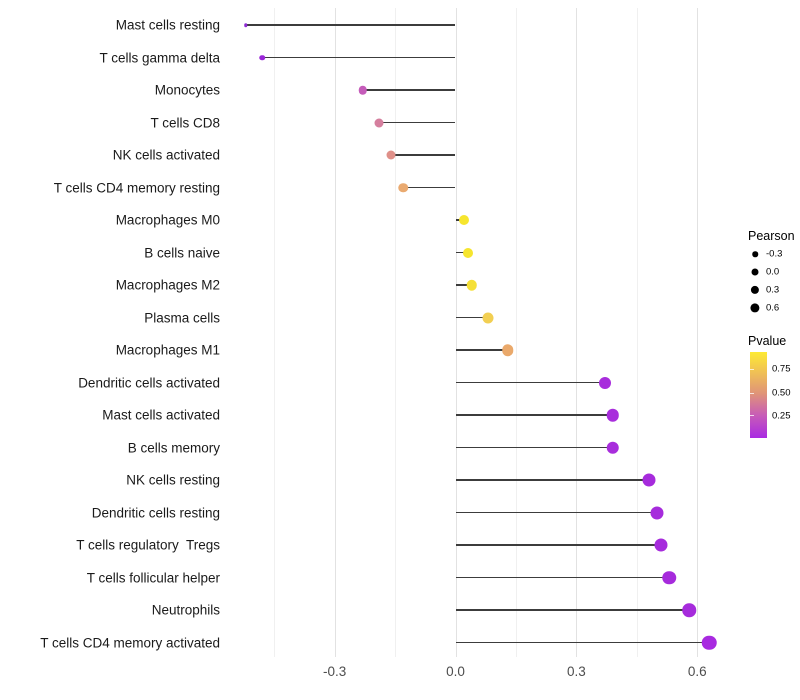  What do you see at coordinates (159, 57) in the screenshot?
I see `y-axis-label: T cells gamma delta` at bounding box center [159, 57].